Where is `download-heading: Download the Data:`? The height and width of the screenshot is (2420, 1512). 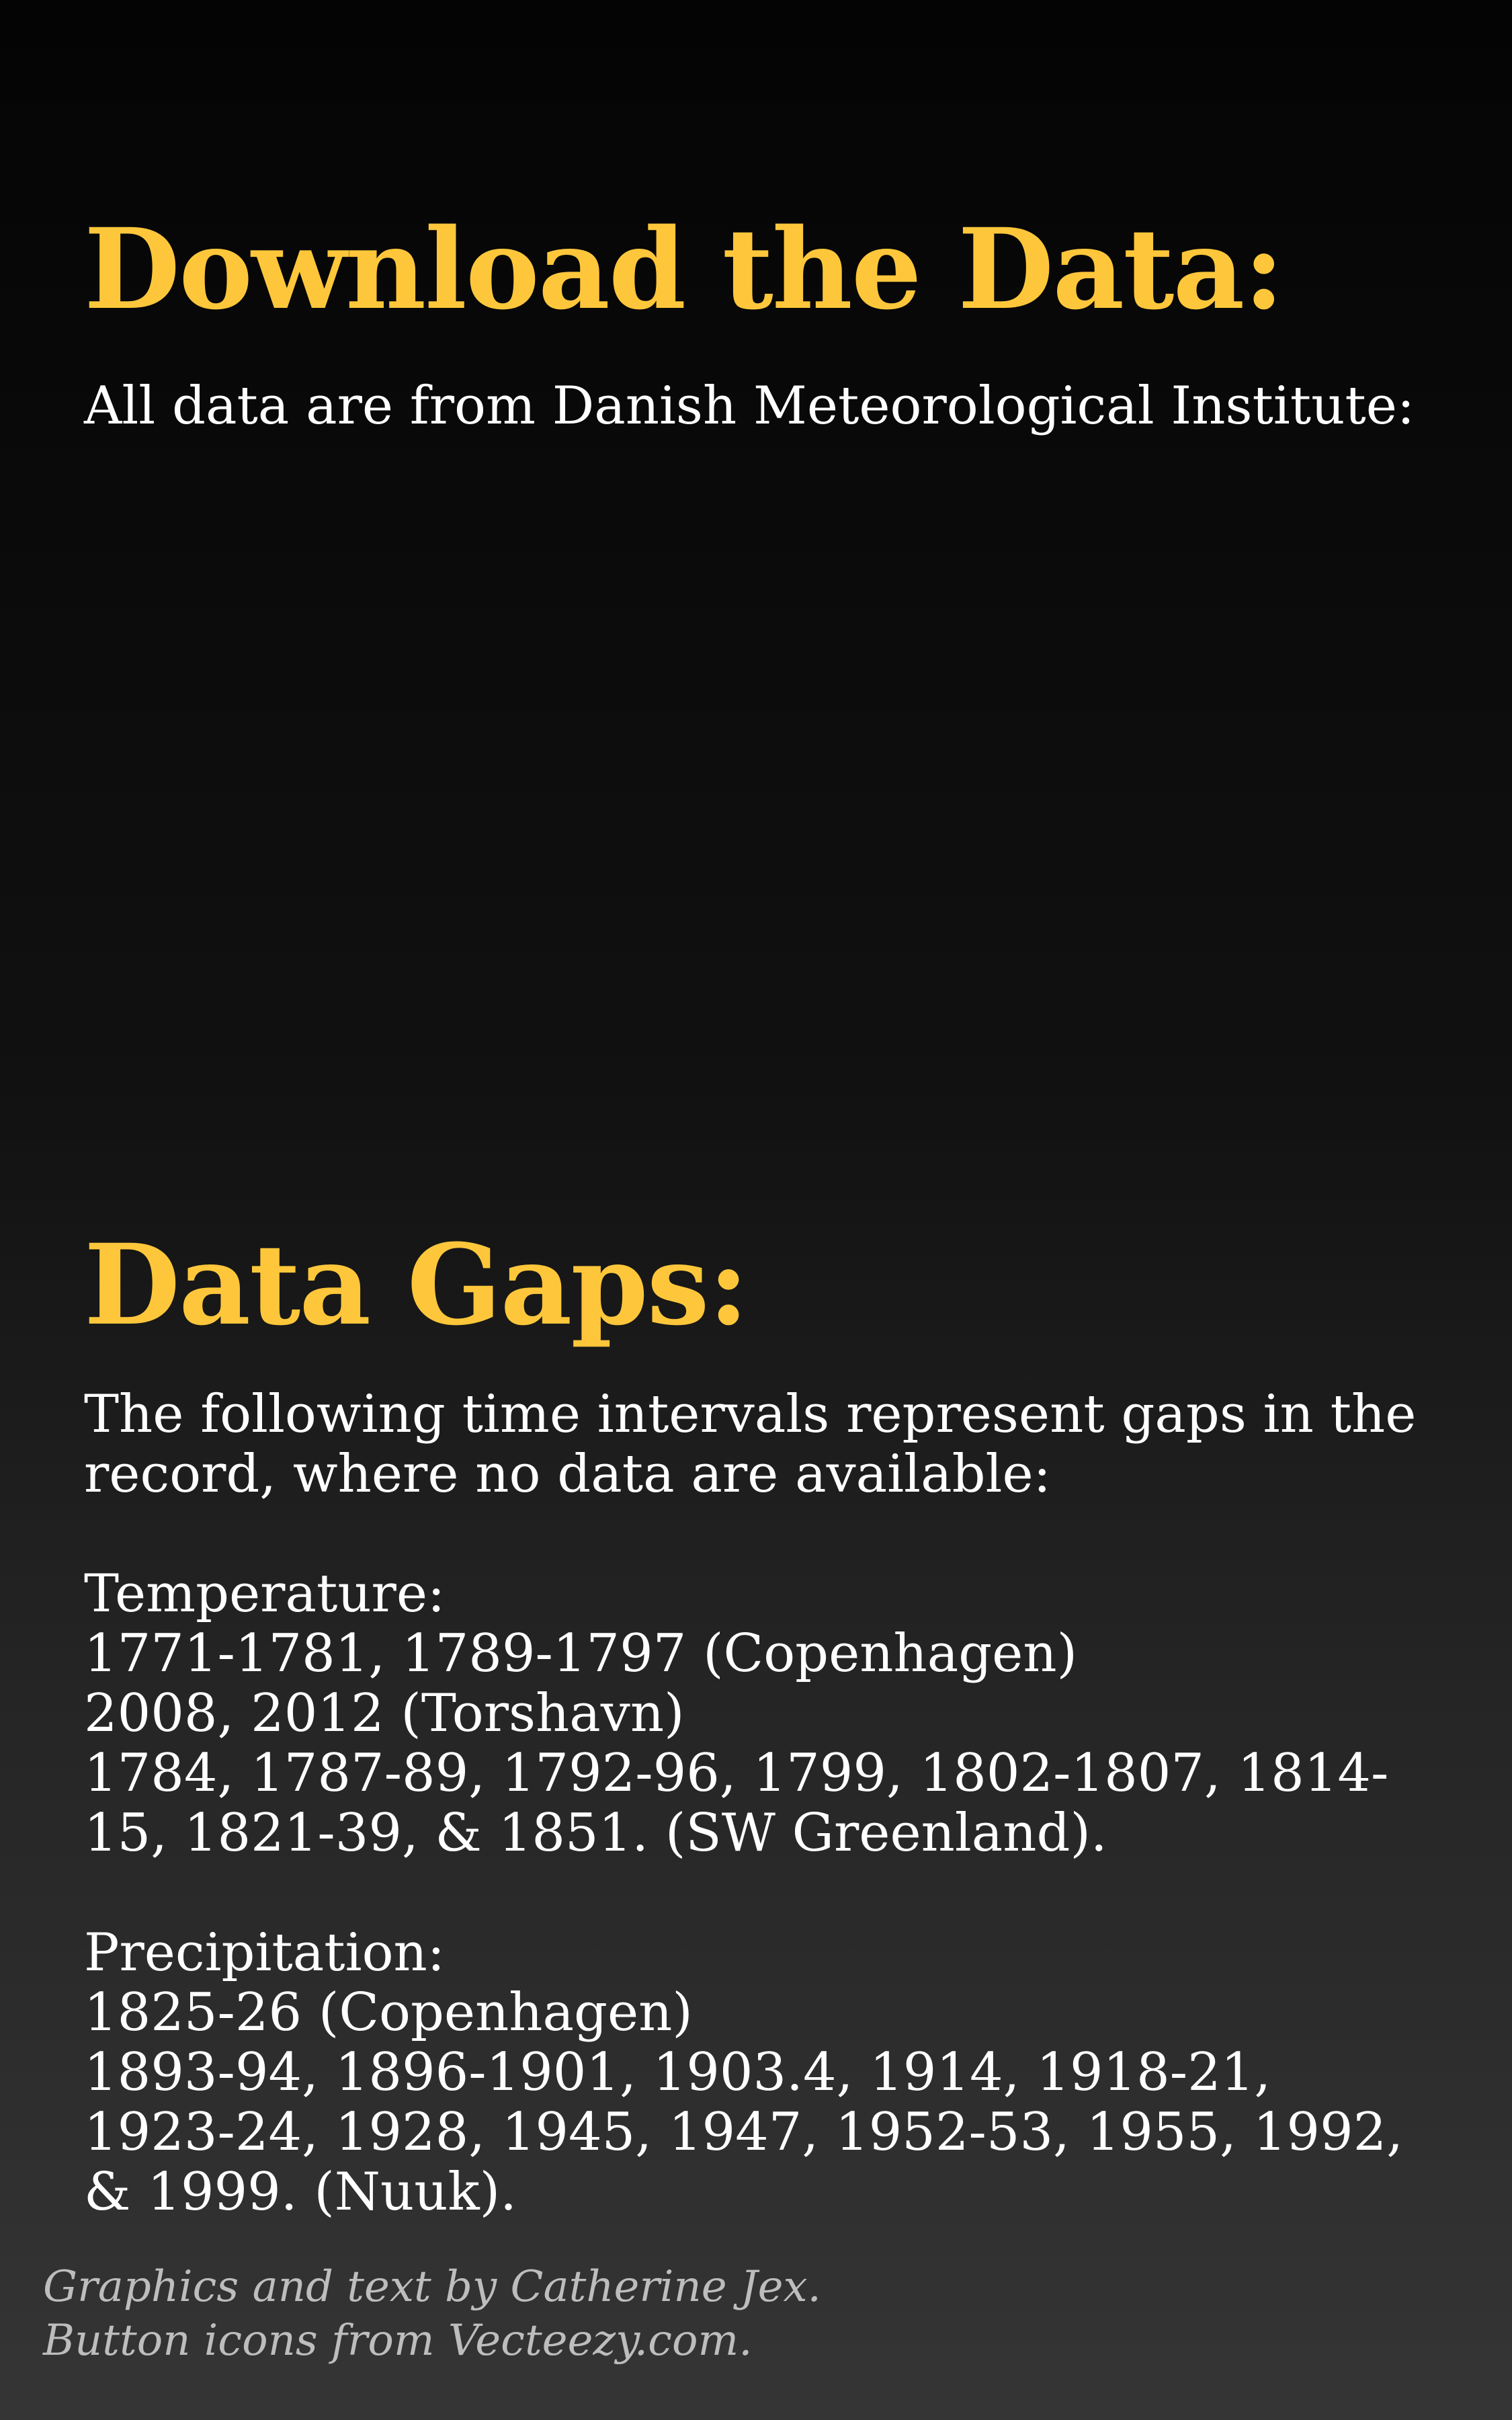 download-heading: Download the Data: is located at coordinates (684, 269).